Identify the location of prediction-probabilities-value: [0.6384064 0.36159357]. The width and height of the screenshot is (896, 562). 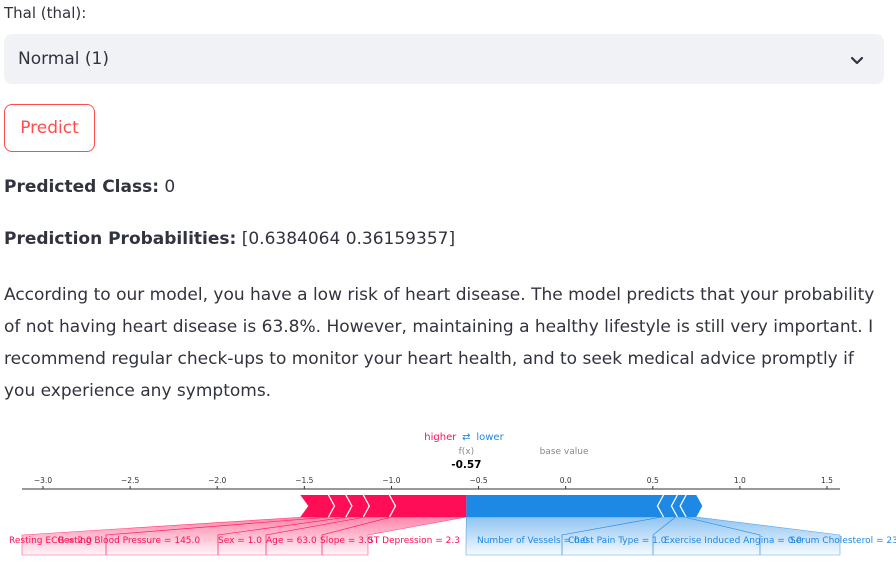
(346, 239).